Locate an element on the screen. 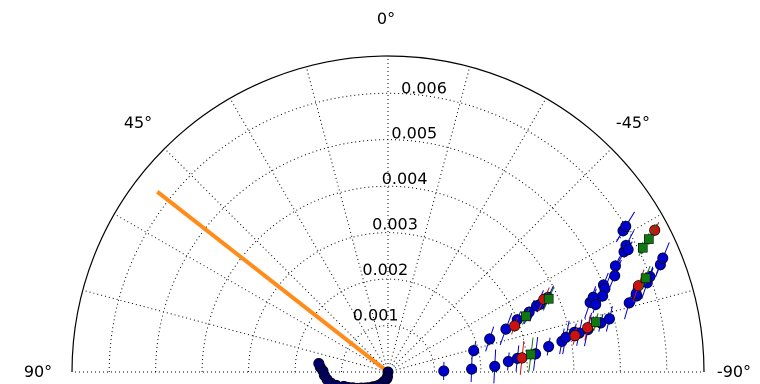 Image resolution: width=760 pixels, height=384 pixels. radial-tick-label: 0.001 is located at coordinates (376, 315).